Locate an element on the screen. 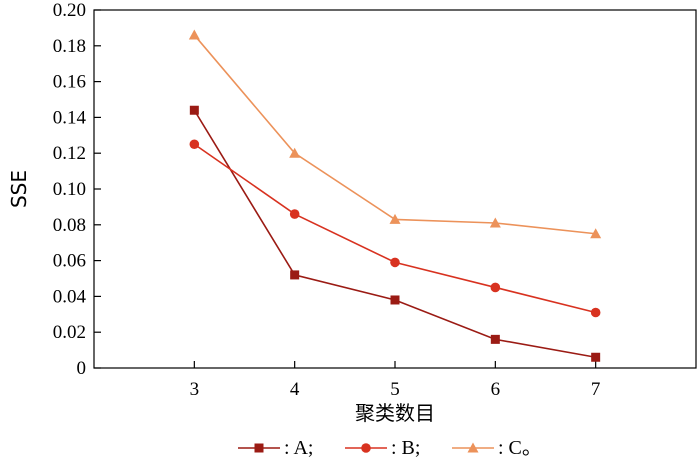 The width and height of the screenshot is (700, 461). x-tick-label: 4 is located at coordinates (295, 389).